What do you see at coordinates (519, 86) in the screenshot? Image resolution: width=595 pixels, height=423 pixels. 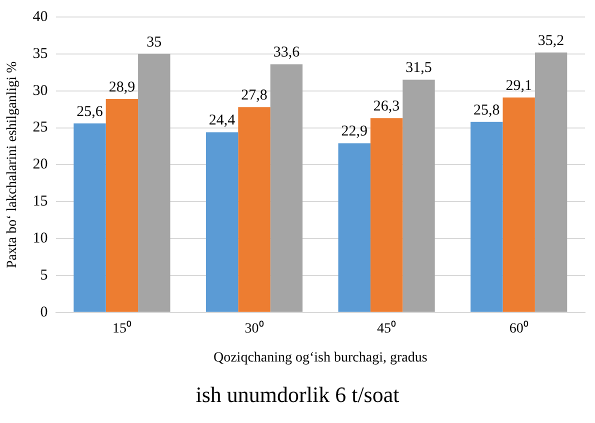 I see `data-label: 29,1` at bounding box center [519, 86].